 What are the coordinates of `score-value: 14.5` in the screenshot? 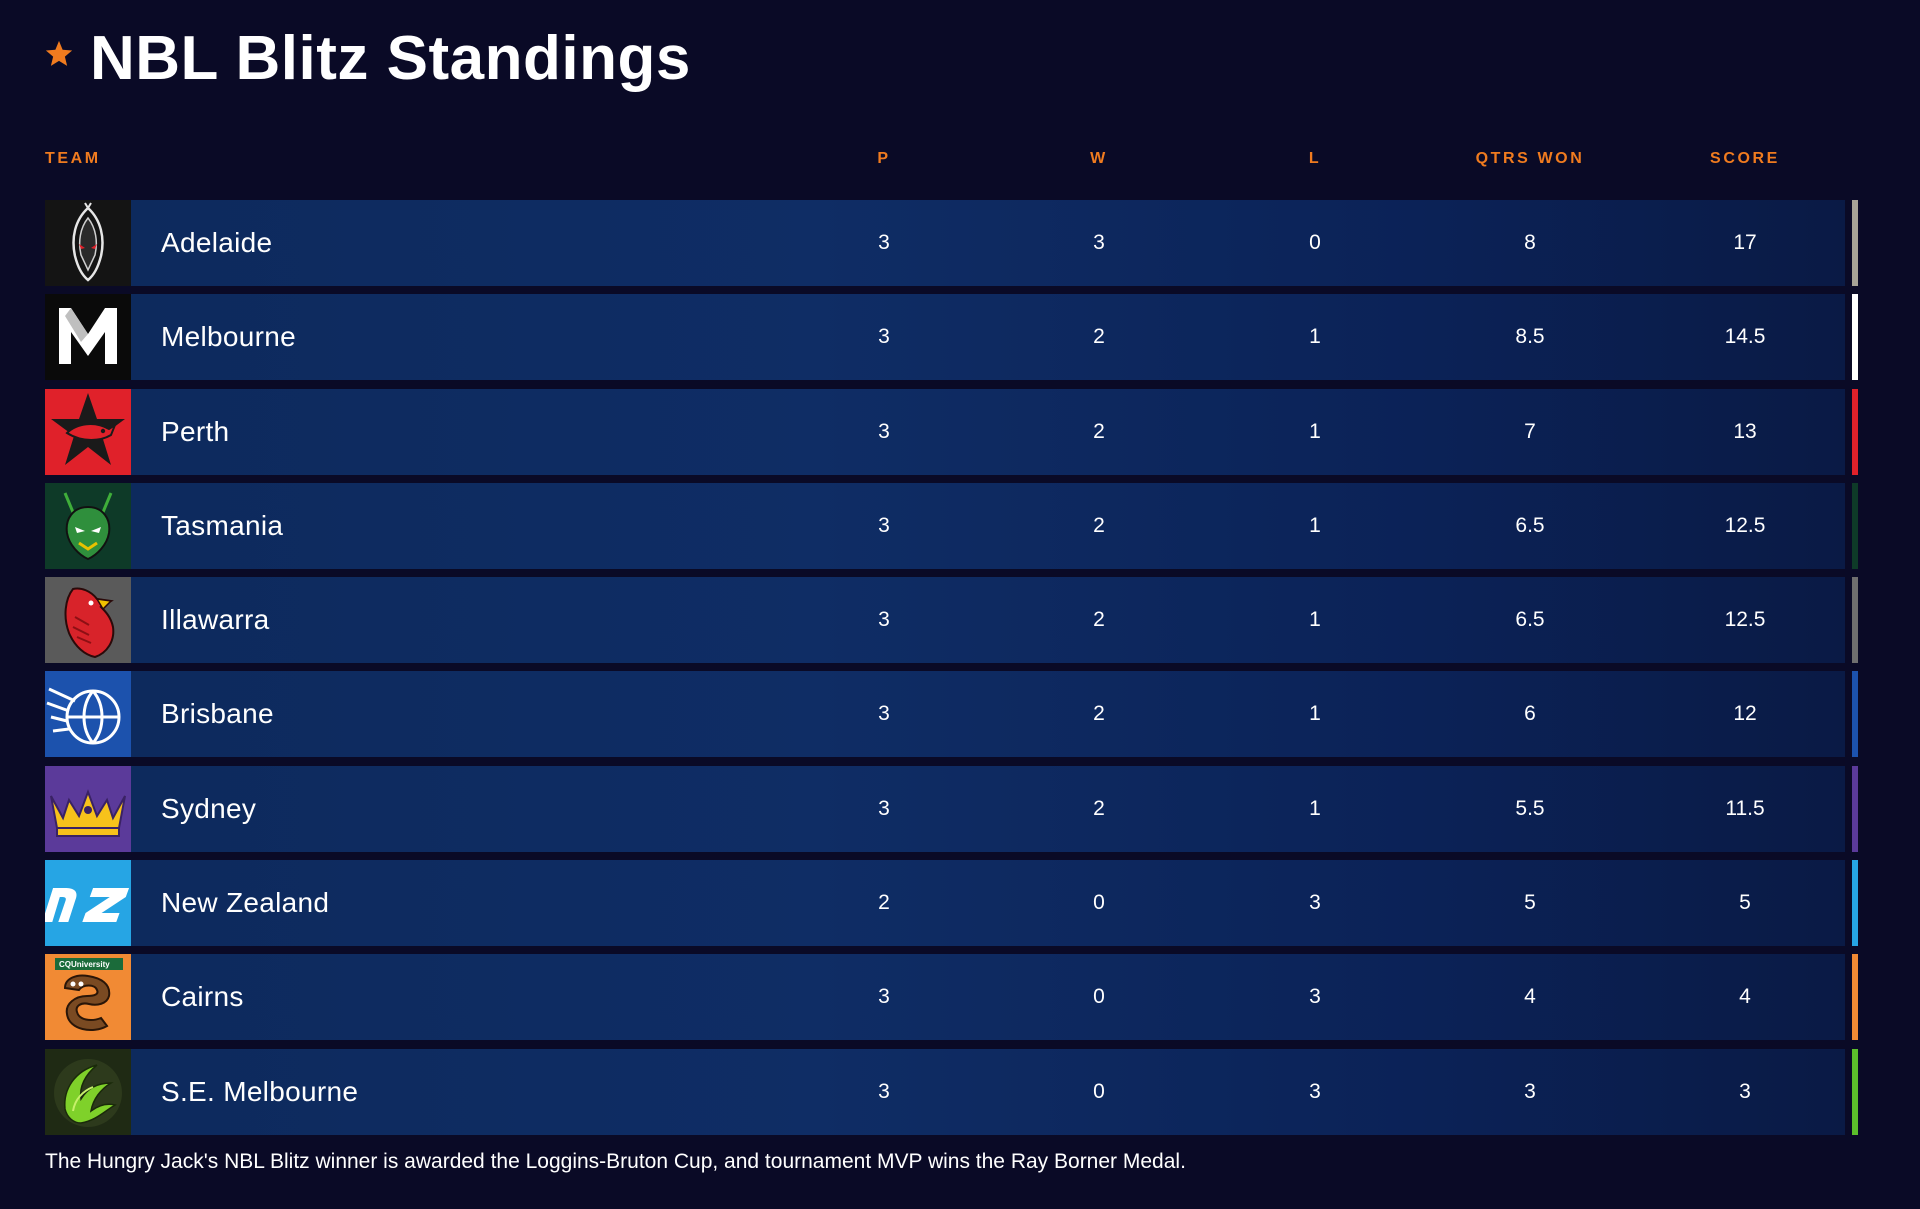 It's located at (1745, 337).